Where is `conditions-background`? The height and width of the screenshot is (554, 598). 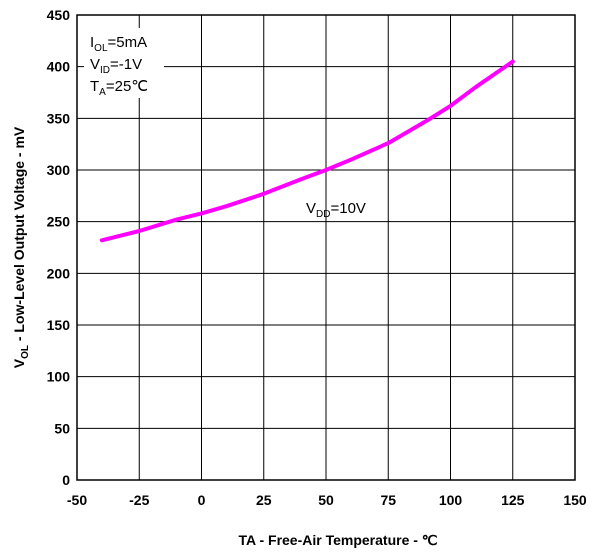
conditions-background is located at coordinates (124, 63).